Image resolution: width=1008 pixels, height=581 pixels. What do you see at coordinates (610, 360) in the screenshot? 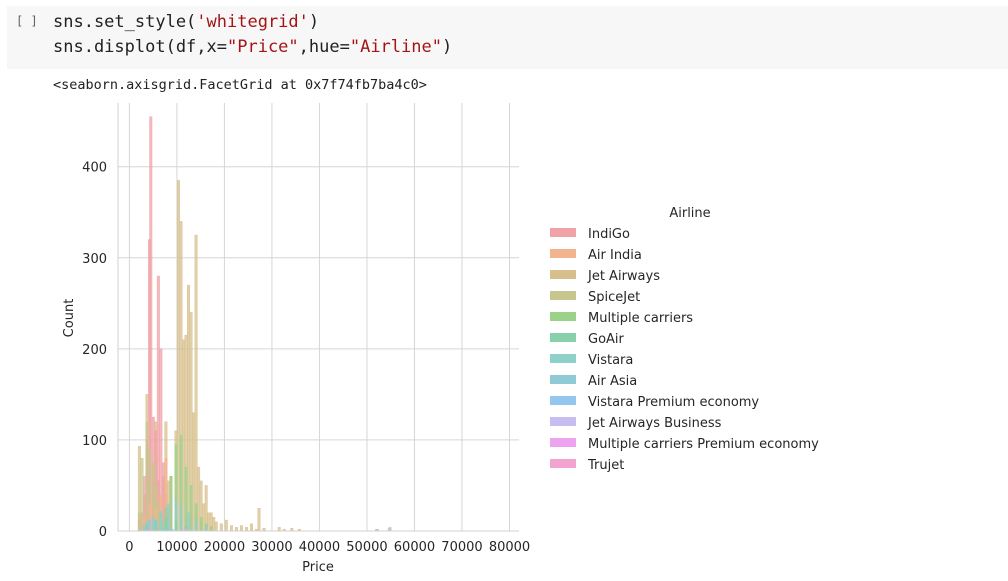
I see `legend-label: Vistara` at bounding box center [610, 360].